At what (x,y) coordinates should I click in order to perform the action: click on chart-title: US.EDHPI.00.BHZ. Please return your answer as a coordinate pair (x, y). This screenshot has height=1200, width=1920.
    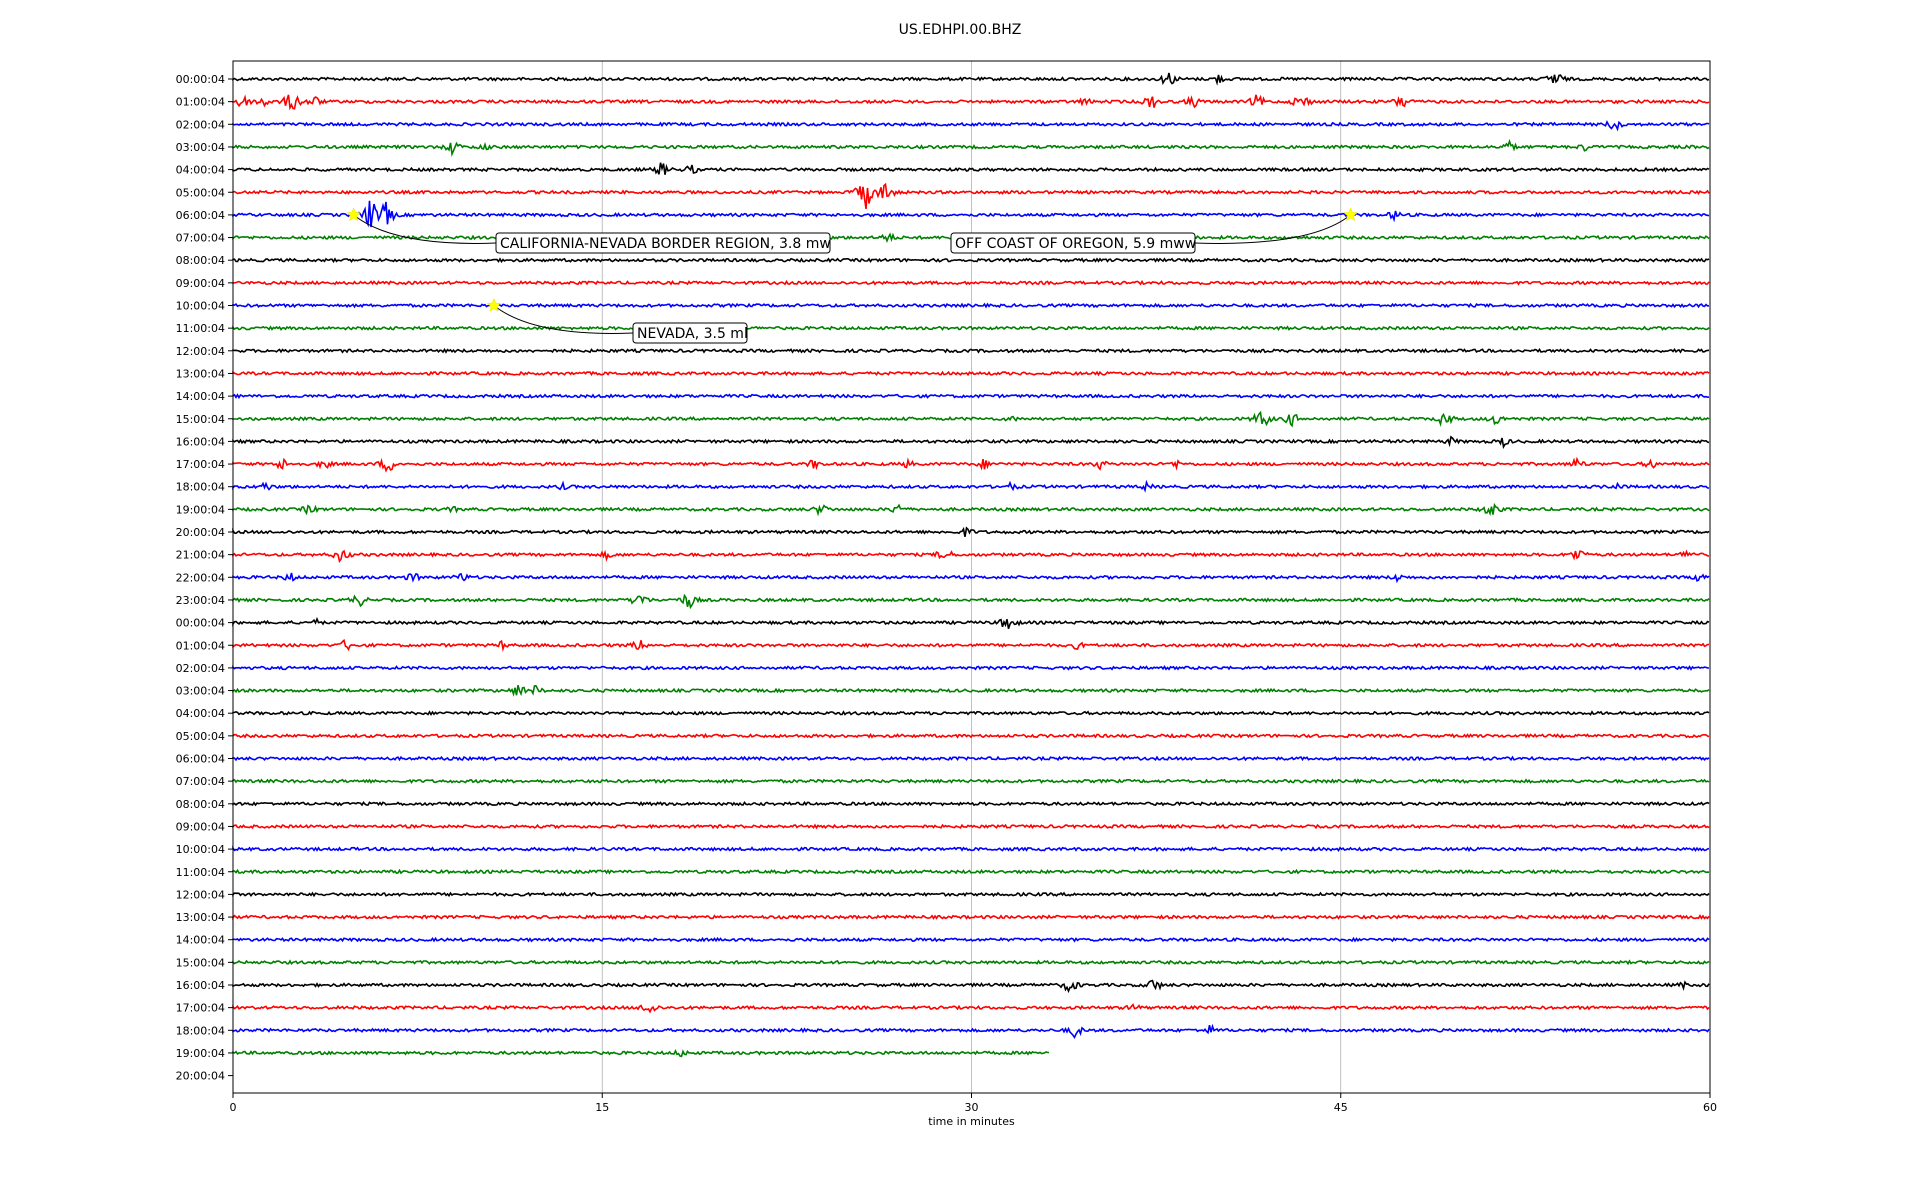
    Looking at the image, I should click on (960, 30).